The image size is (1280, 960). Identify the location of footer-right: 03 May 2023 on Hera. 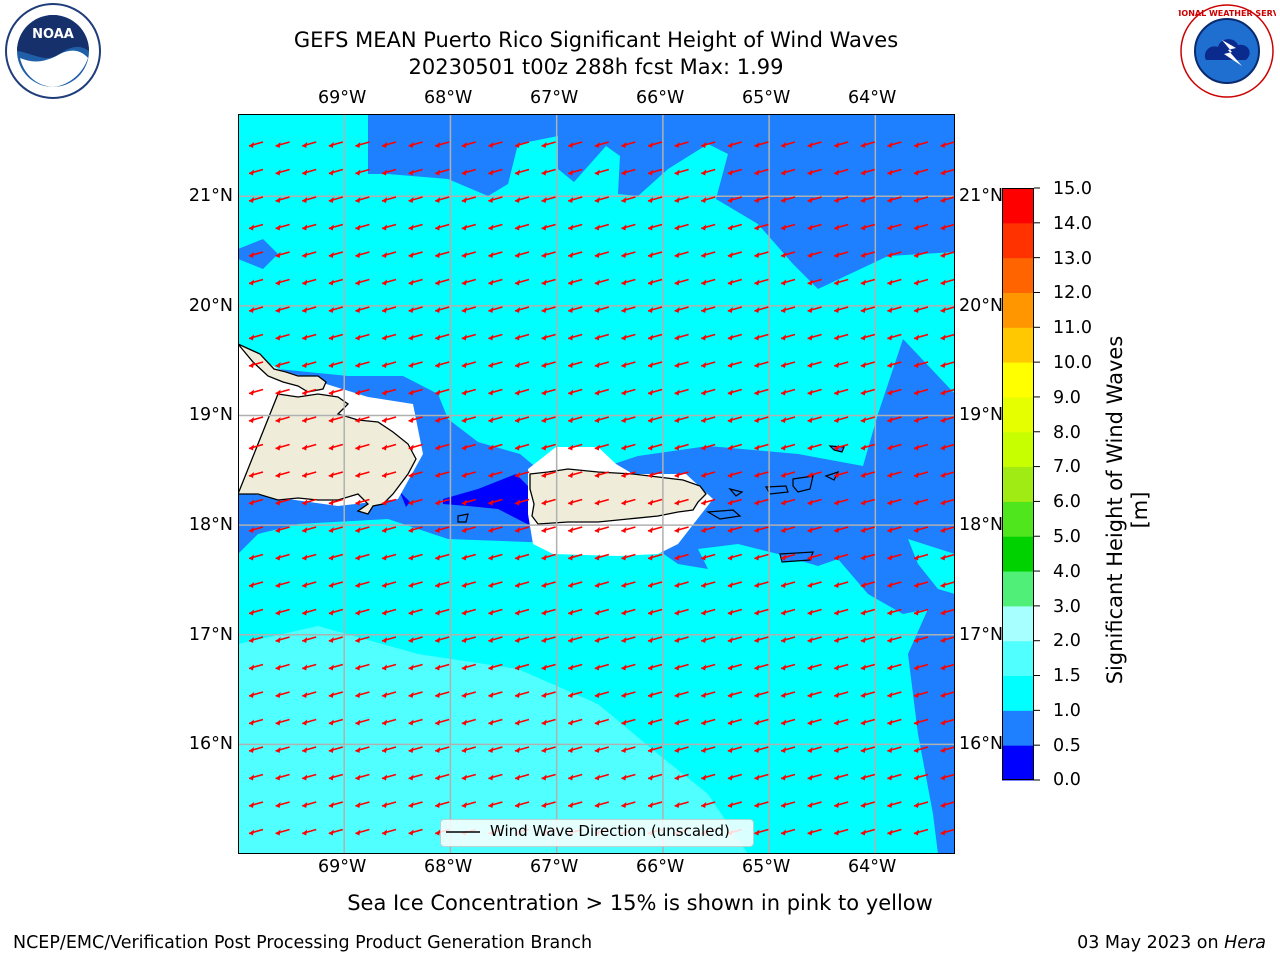
(1171, 943).